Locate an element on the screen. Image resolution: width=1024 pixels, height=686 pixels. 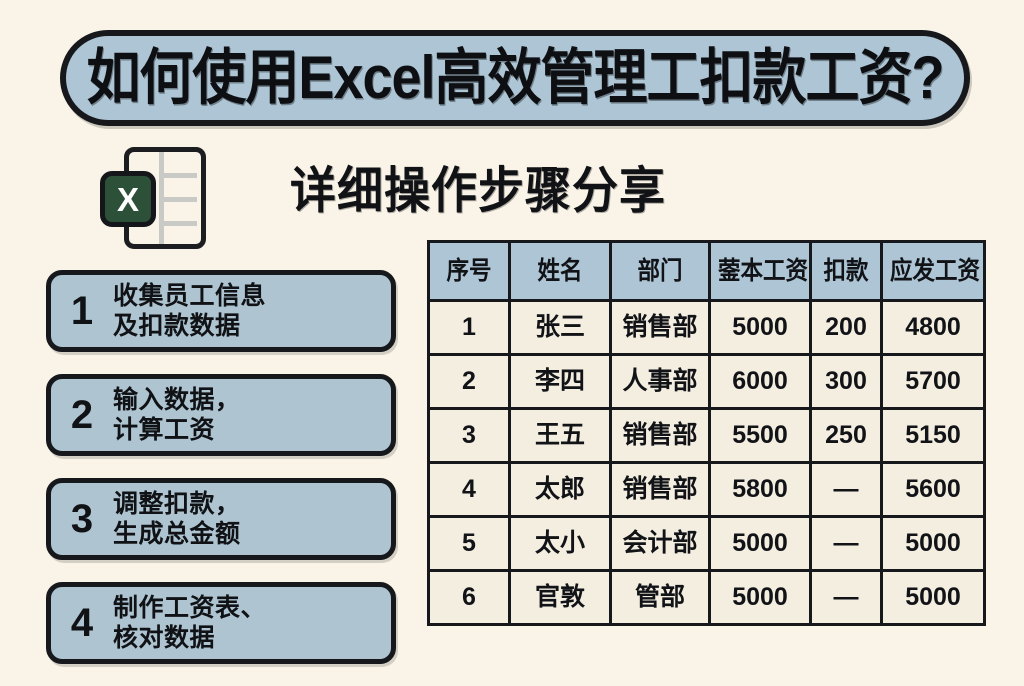
column-header-name: 姓名 is located at coordinates (560, 271).